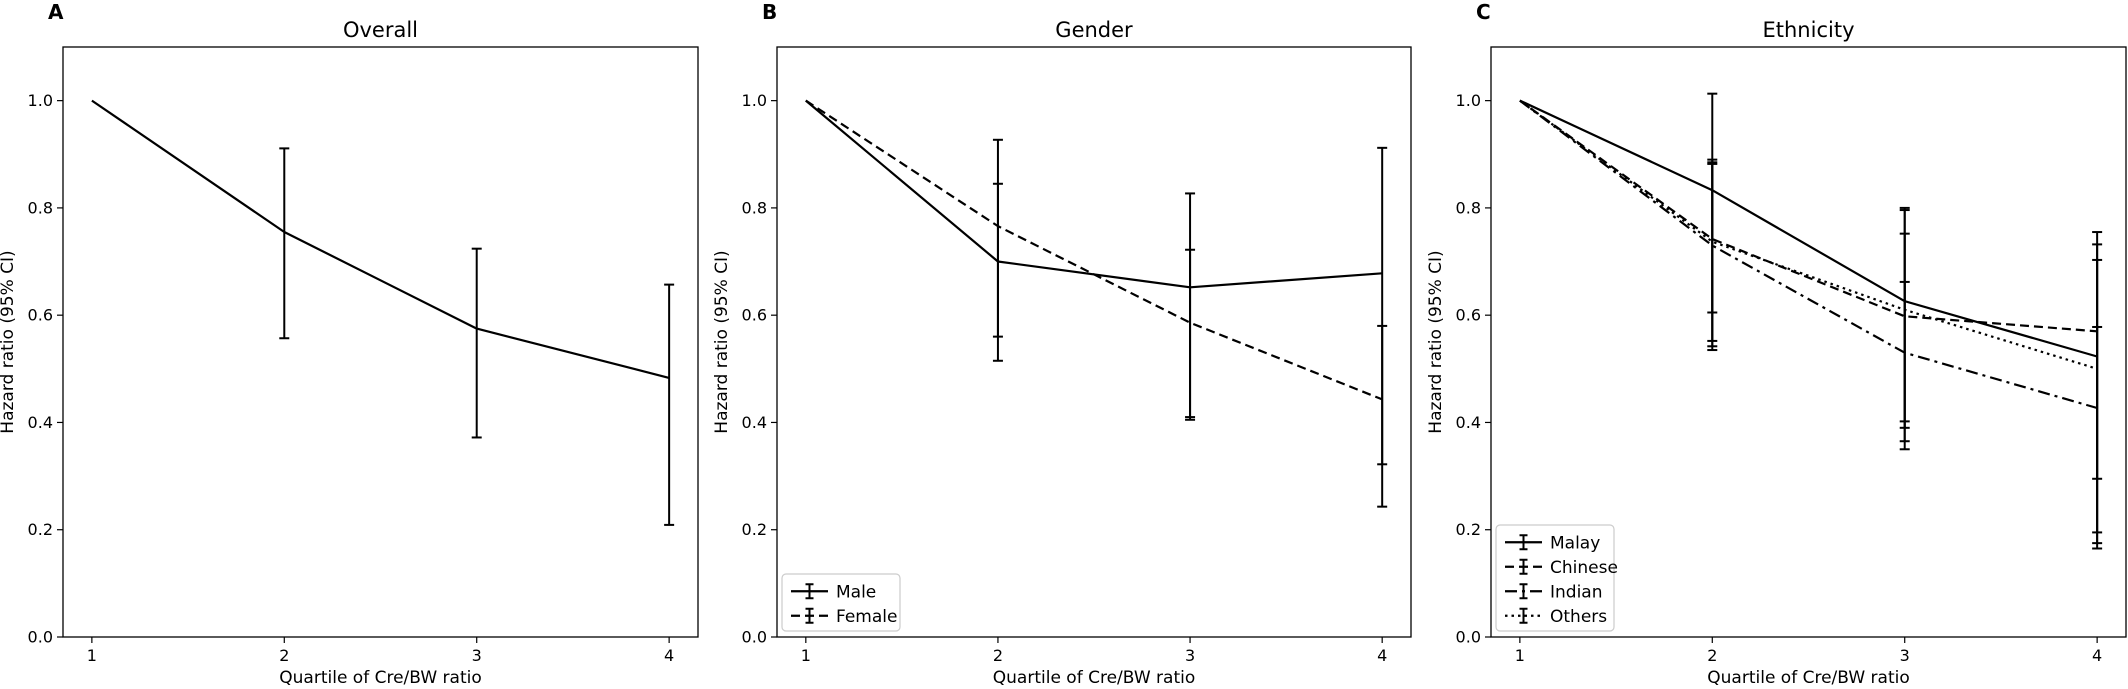 This screenshot has height=689, width=2128. What do you see at coordinates (380, 30) in the screenshot?
I see `panel-title: Overall` at bounding box center [380, 30].